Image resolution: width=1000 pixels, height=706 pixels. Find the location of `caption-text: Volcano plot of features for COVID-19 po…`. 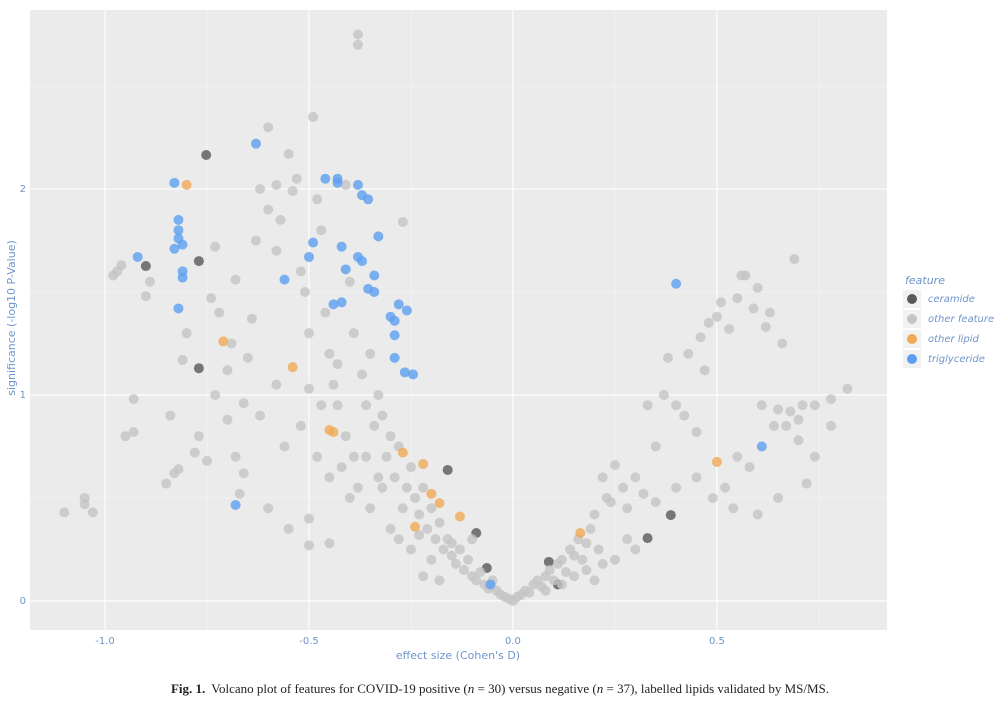

caption-text: Volcano plot of features for COVID-19 po… is located at coordinates (339, 688).